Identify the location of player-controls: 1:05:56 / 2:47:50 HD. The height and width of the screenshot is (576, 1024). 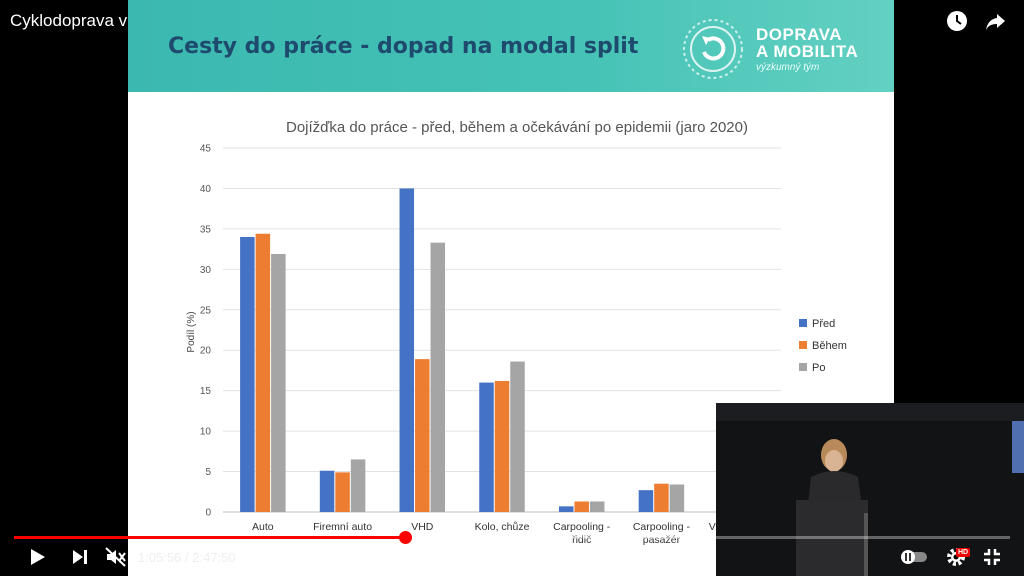
(512, 558).